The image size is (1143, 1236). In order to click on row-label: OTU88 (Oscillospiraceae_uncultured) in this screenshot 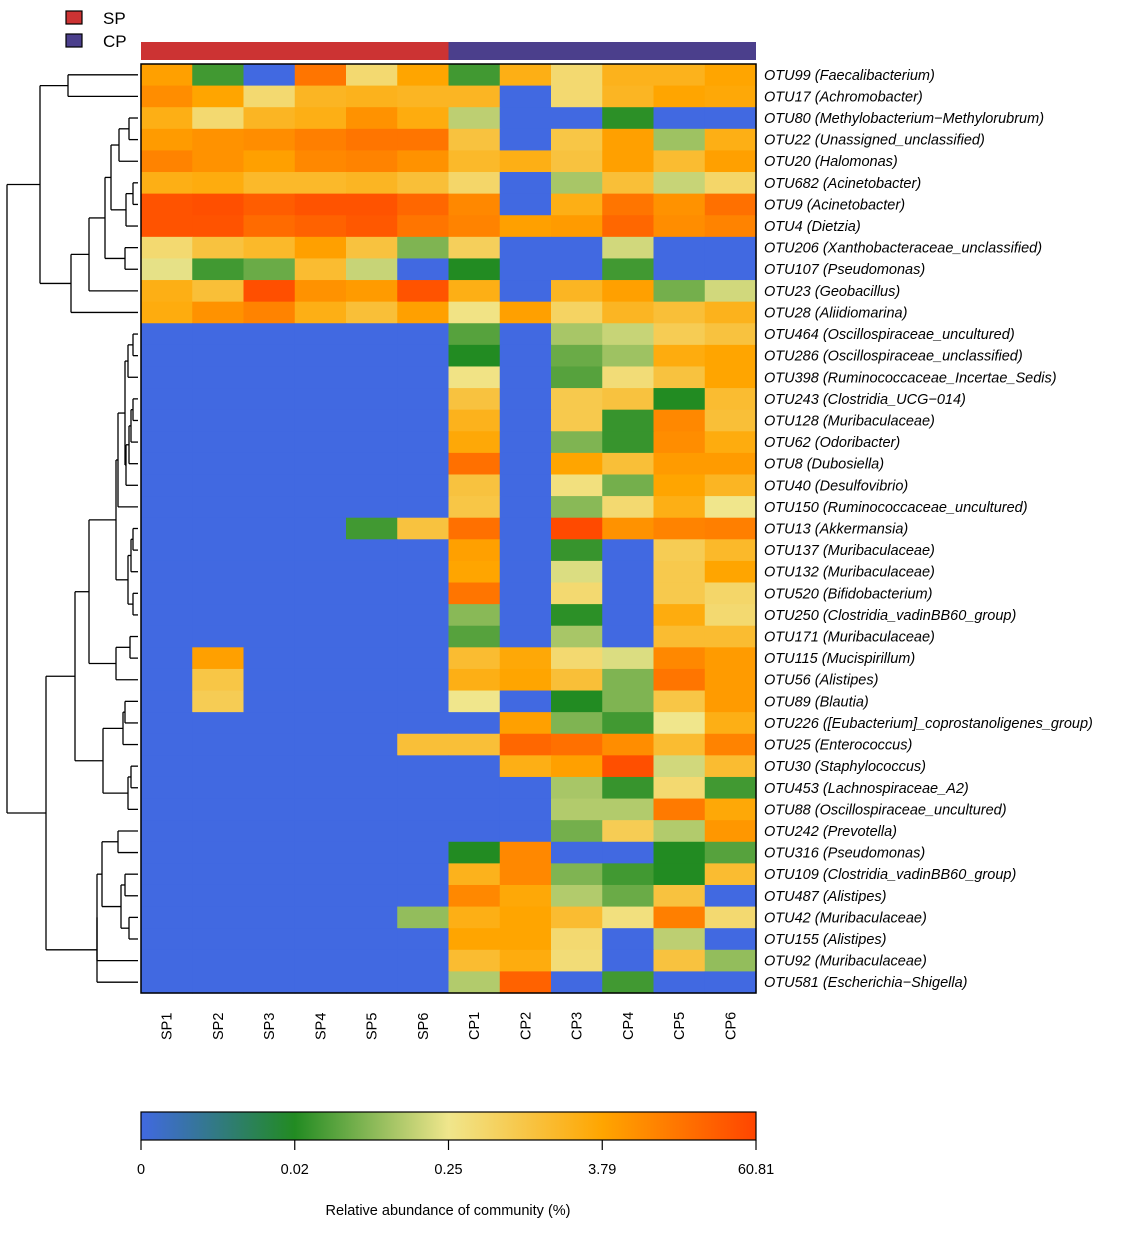, I will do `click(885, 810)`.